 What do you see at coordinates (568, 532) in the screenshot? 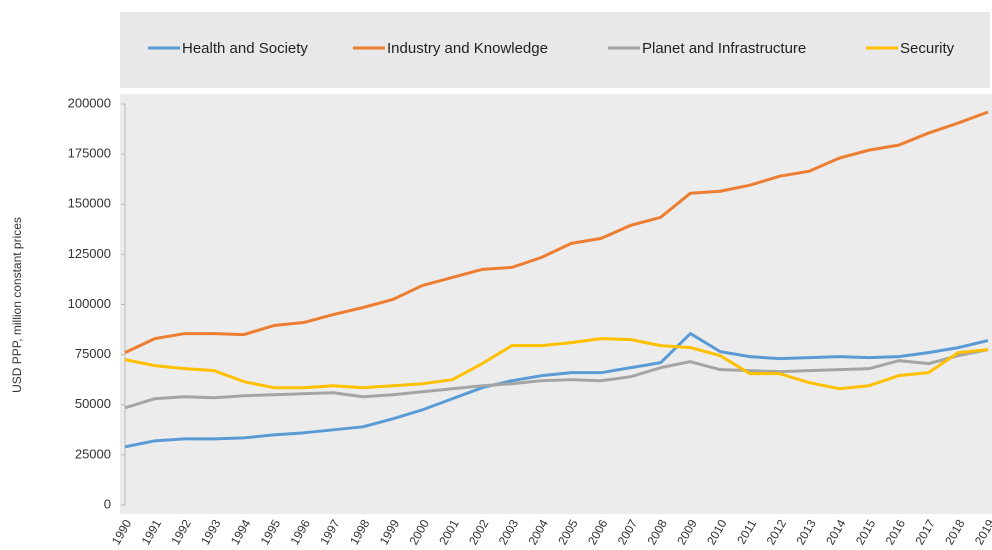
I see `x-tick-label: 2005` at bounding box center [568, 532].